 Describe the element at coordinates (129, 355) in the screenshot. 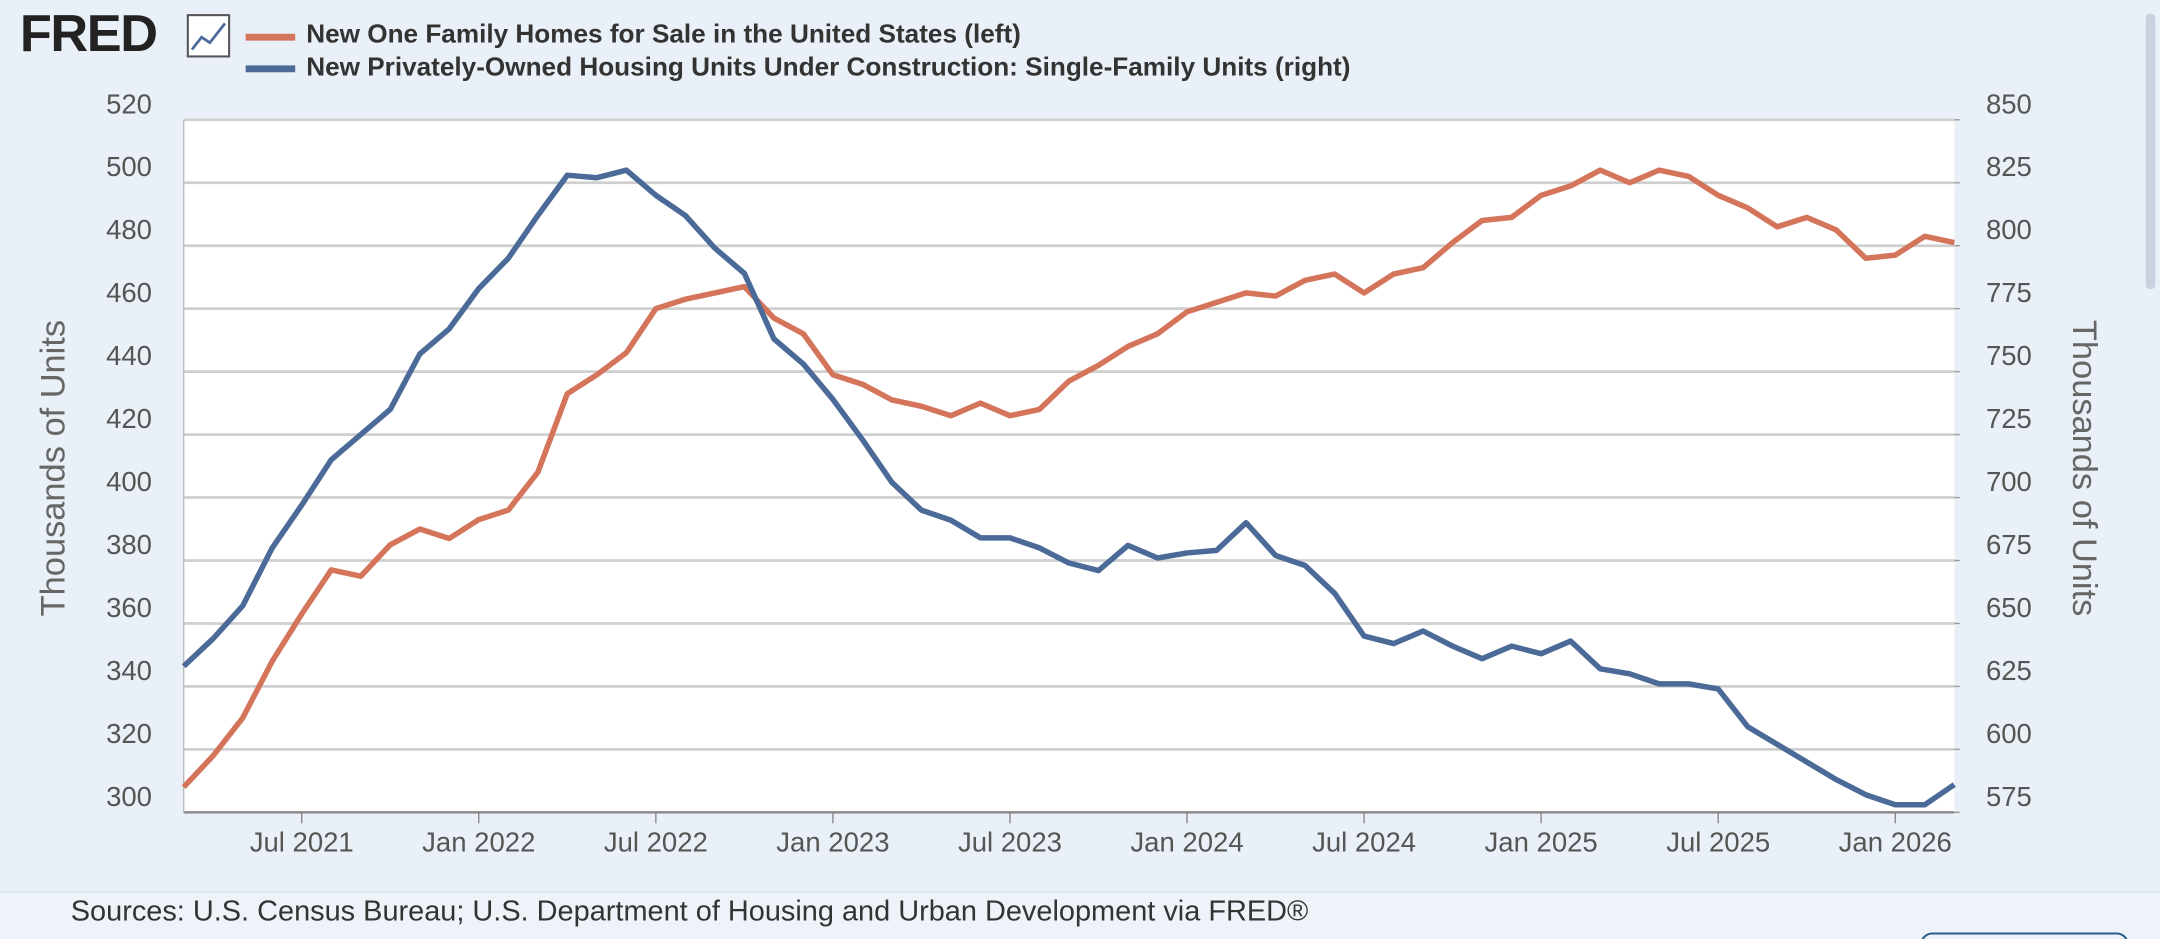

I see `y-tick-label: 440` at that location.